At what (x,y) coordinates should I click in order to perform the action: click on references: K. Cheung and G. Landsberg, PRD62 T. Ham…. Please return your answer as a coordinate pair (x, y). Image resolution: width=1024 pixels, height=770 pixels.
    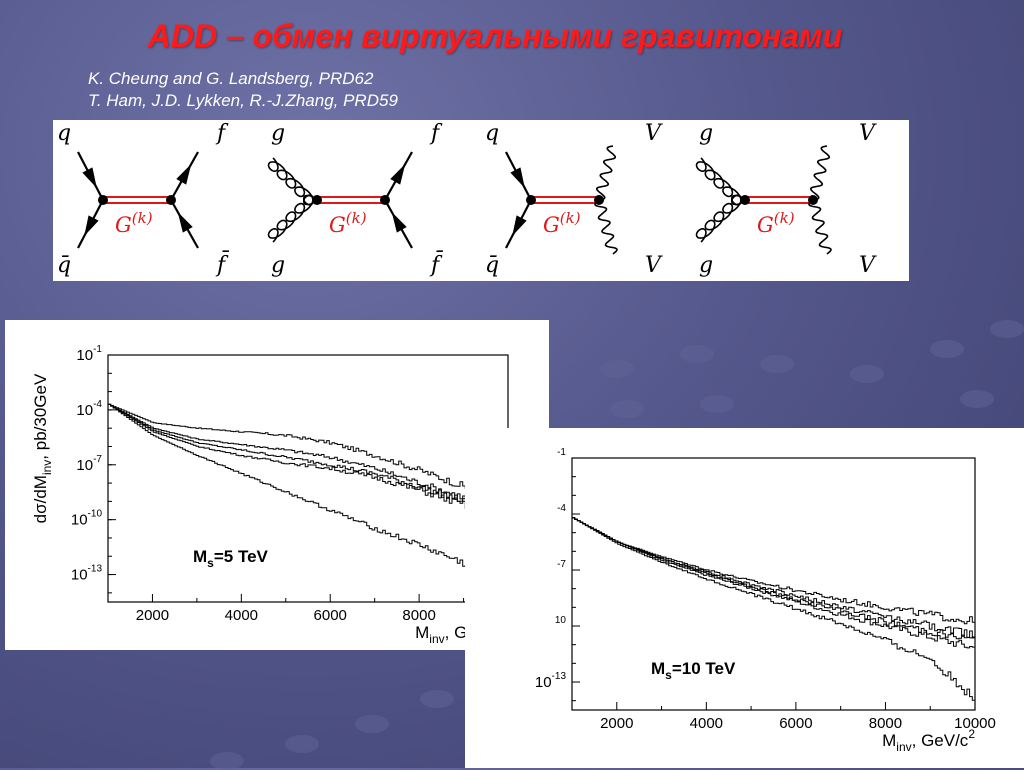
    Looking at the image, I should click on (243, 90).